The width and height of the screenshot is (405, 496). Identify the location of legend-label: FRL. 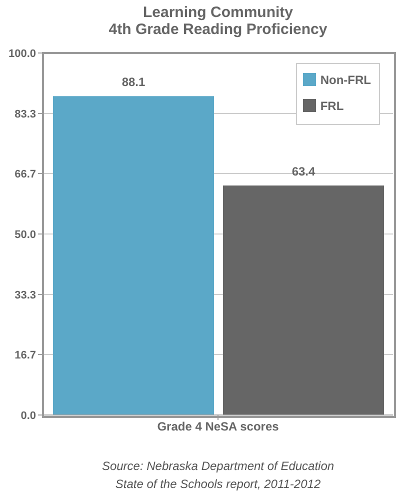
(332, 106).